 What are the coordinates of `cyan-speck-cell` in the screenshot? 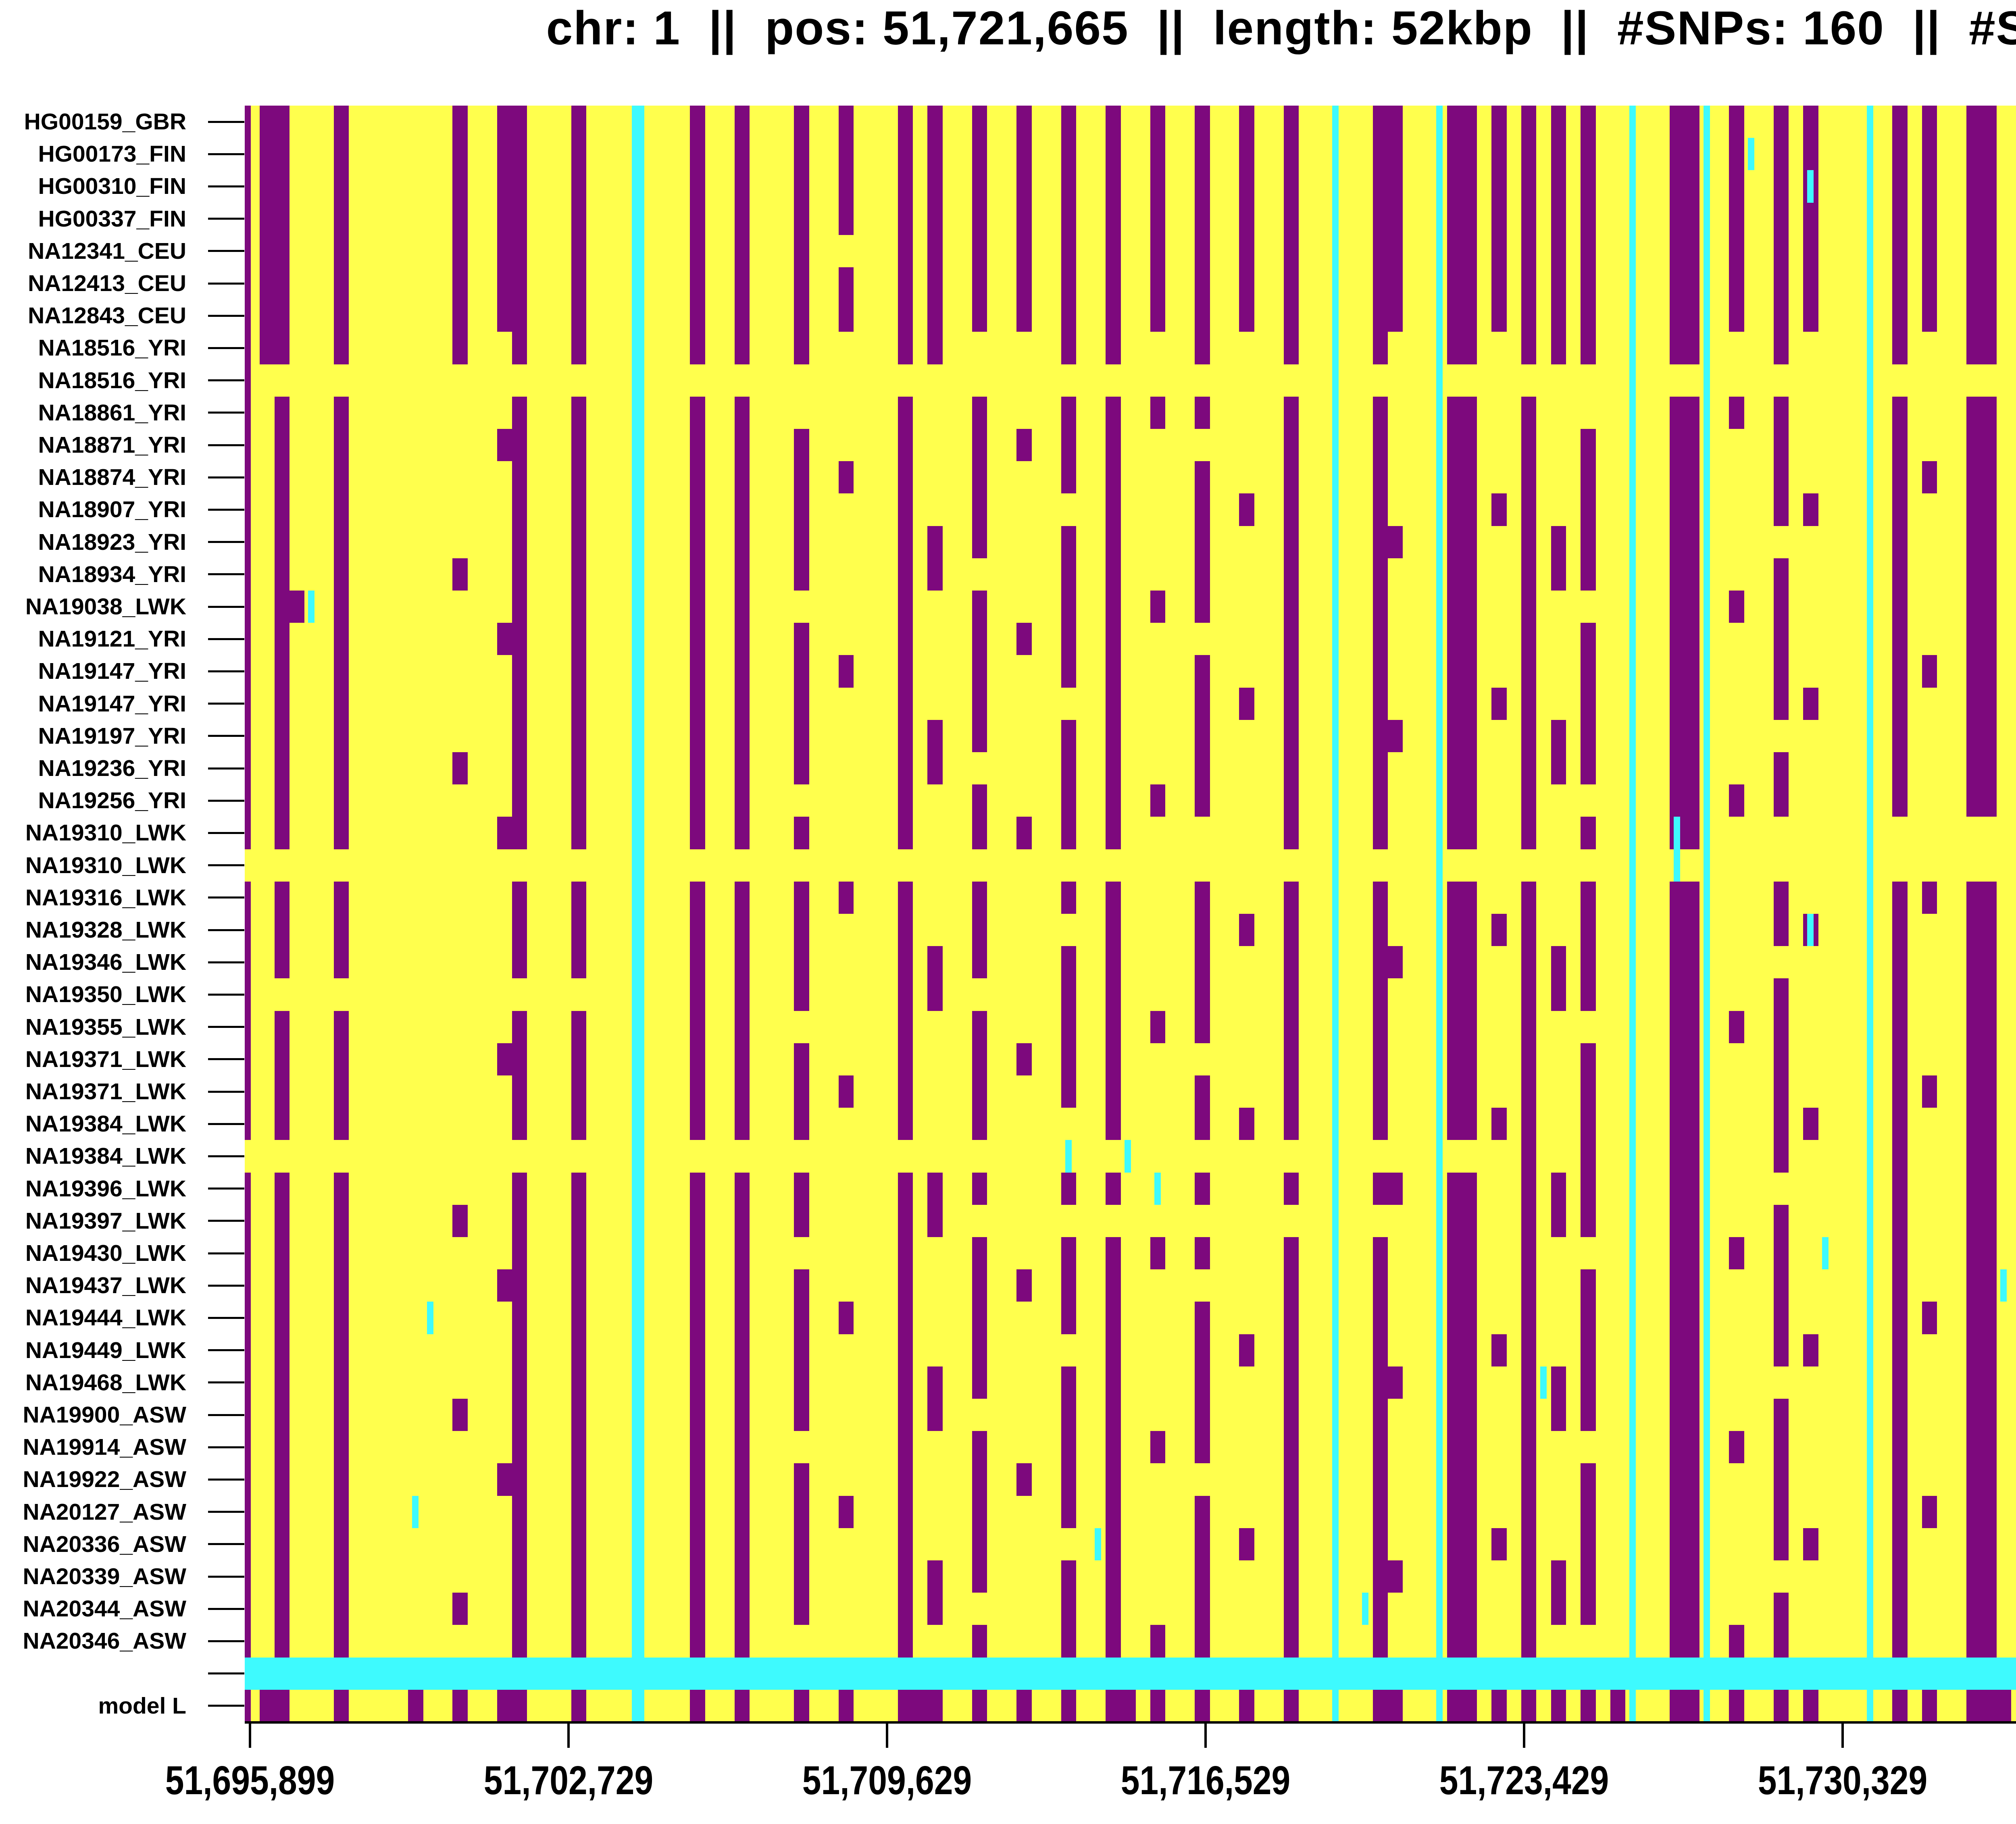 It's located at (1068, 1156).